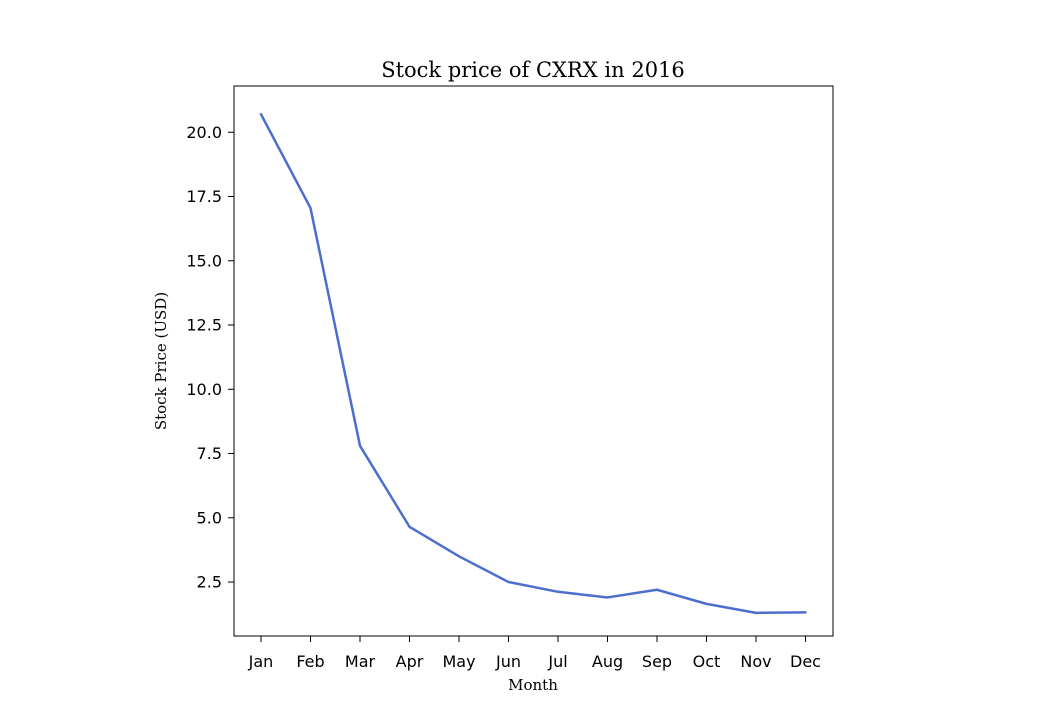  What do you see at coordinates (209, 582) in the screenshot?
I see `y-tick-label: 2.5` at bounding box center [209, 582].